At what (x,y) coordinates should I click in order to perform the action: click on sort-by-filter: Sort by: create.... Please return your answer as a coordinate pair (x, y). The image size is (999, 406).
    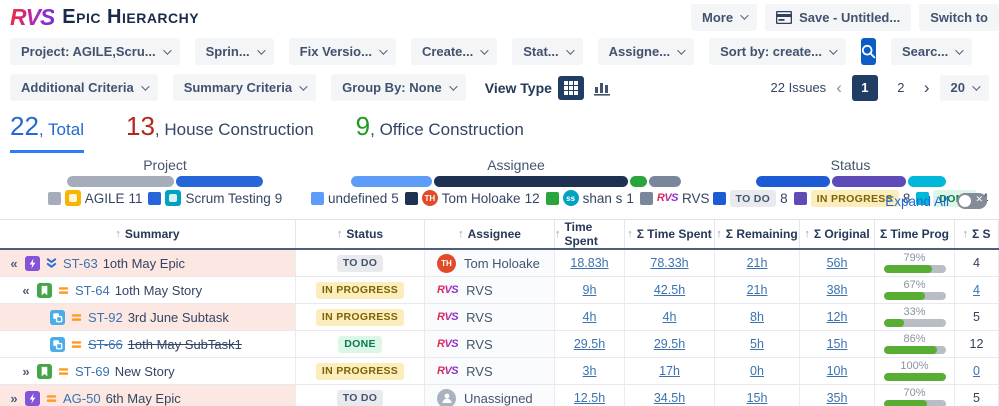
    Looking at the image, I should click on (777, 51).